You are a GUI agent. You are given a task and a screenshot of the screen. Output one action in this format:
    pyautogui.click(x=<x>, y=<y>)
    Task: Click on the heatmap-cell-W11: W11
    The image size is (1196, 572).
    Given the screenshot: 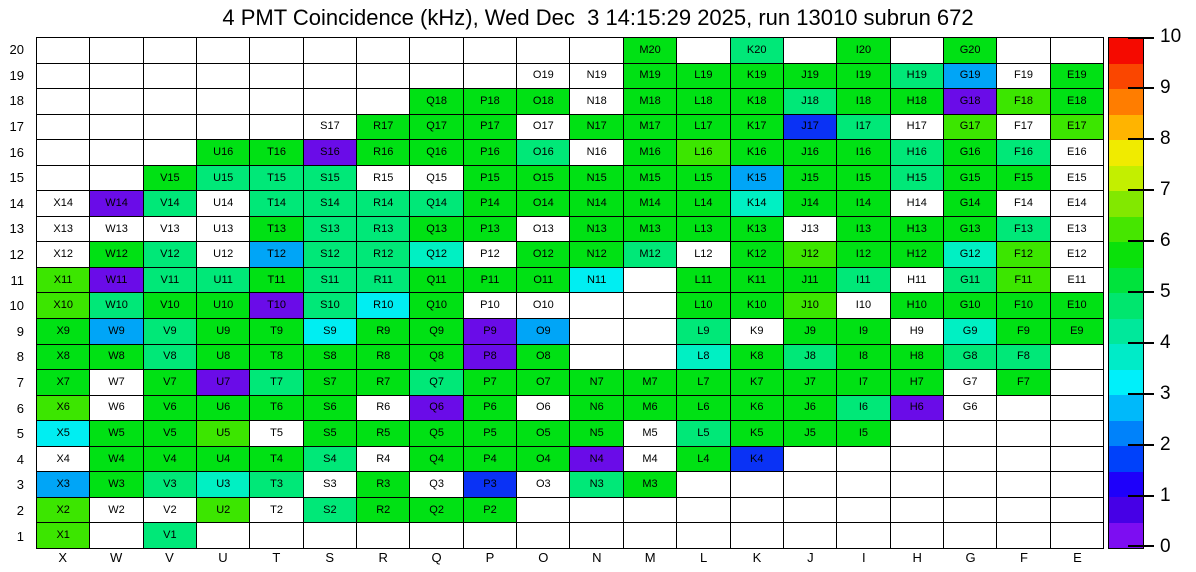 What is the action you would take?
    pyautogui.click(x=116, y=280)
    